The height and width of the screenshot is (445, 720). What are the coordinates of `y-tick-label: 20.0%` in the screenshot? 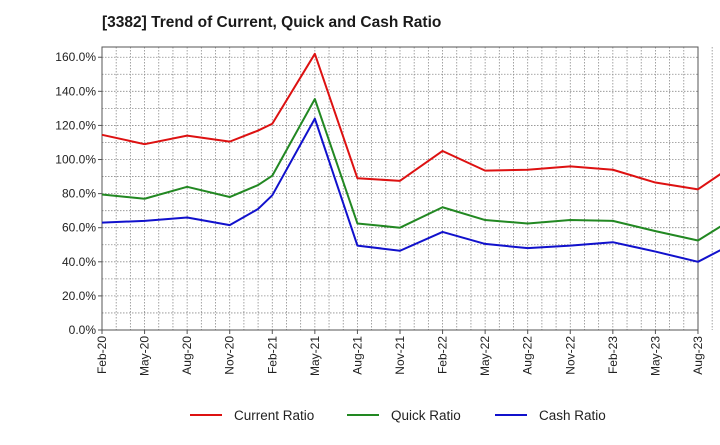 It's located at (79, 296).